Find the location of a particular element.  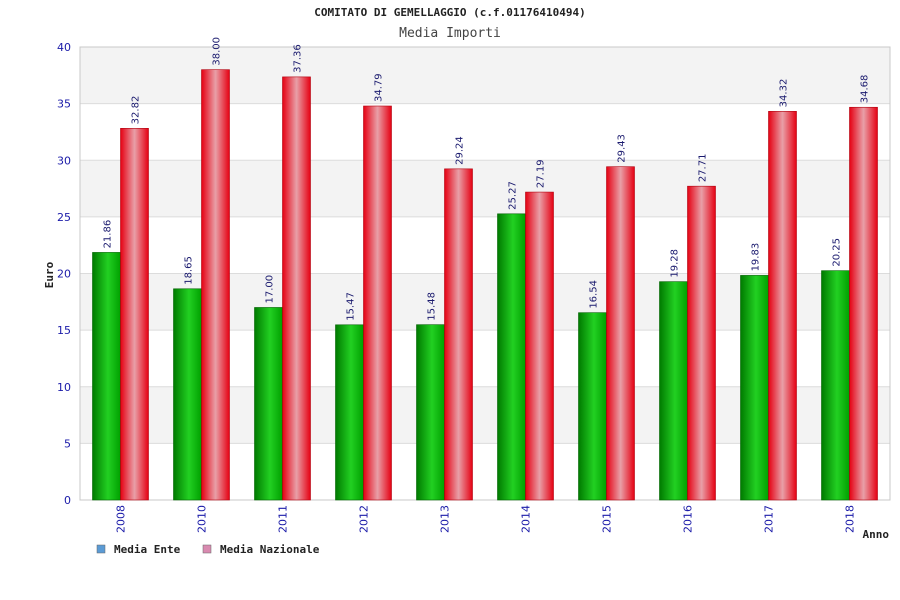

x-axis-ticks: 2008 2010 2011 2012 2013 2014 2015 2016 2017 2018 is located at coordinates (486, 519).